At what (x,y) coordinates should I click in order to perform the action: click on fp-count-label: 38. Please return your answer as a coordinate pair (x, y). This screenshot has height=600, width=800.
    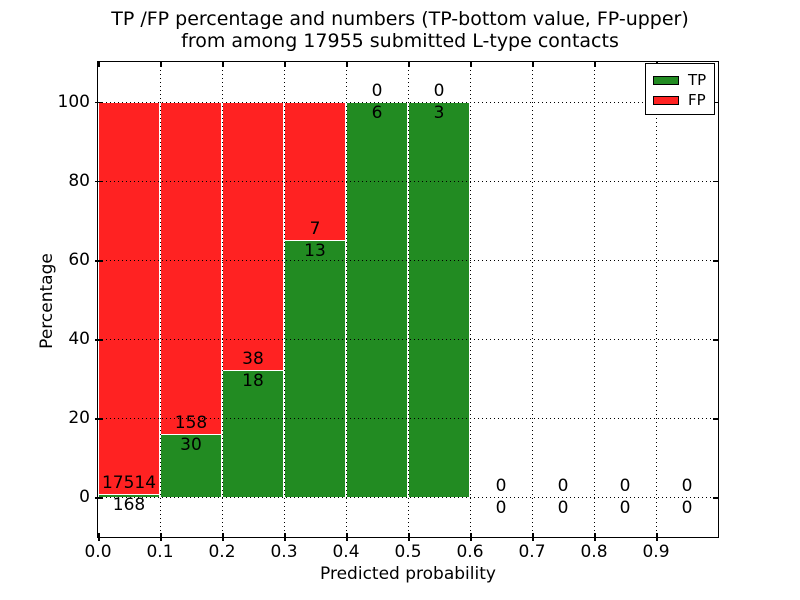
    Looking at the image, I should click on (253, 359).